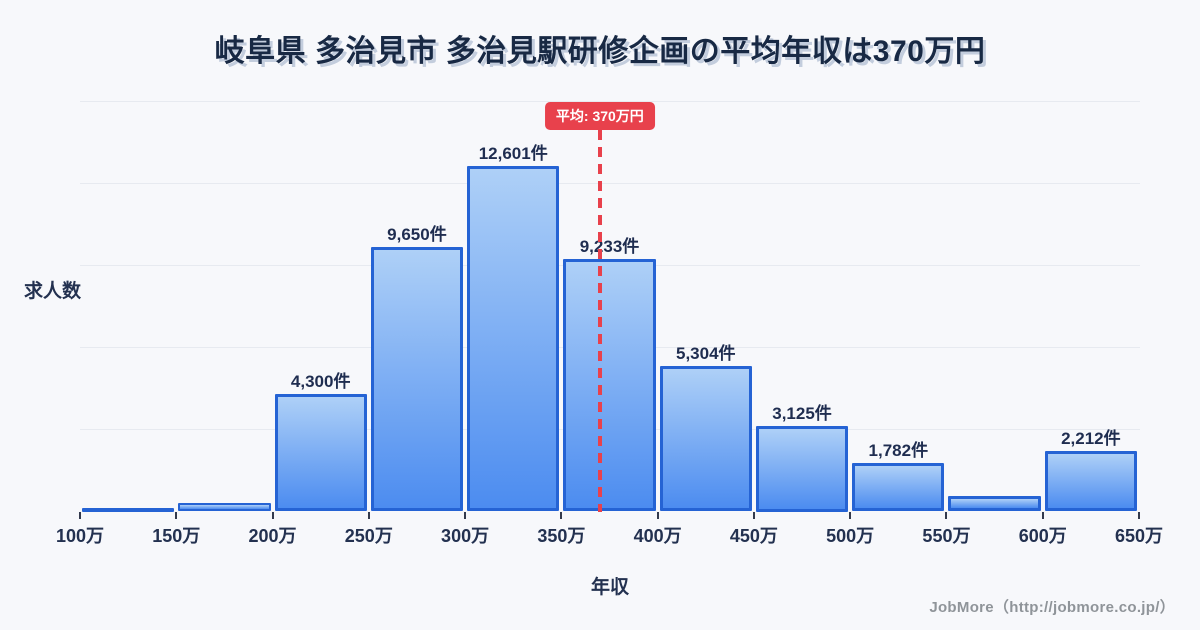 Image resolution: width=1200 pixels, height=630 pixels. Describe the element at coordinates (599, 116) in the screenshot. I see `average-badge: 平均: 370万円` at that location.